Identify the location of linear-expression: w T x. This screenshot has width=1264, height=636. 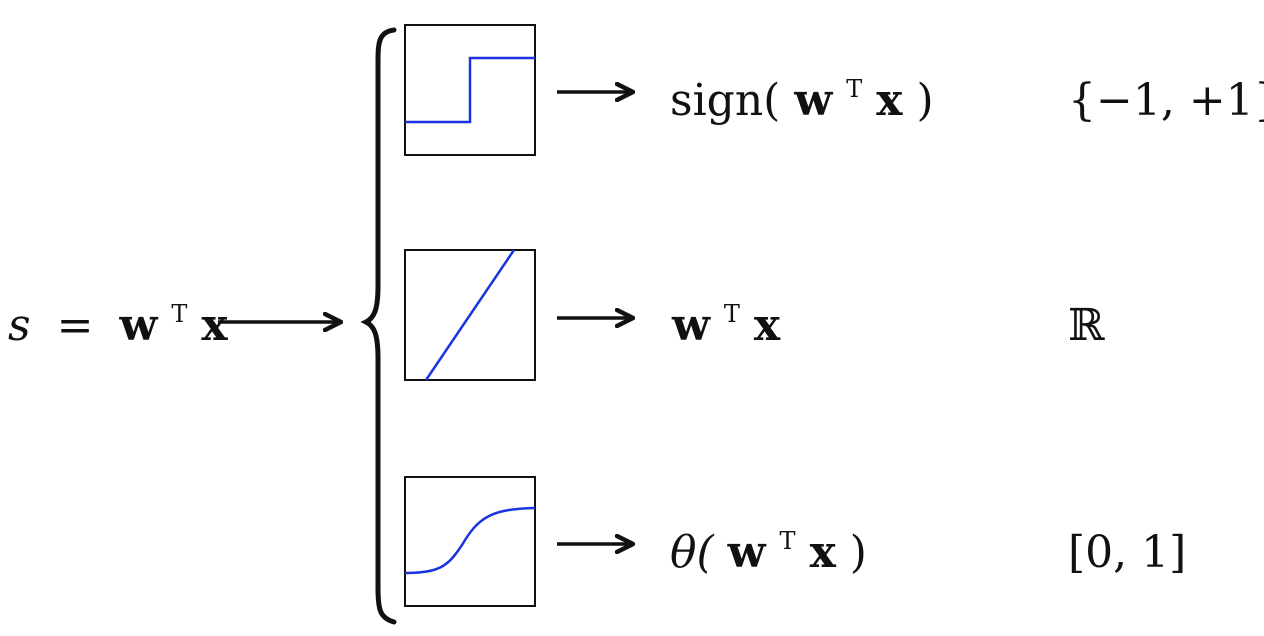
(726, 316).